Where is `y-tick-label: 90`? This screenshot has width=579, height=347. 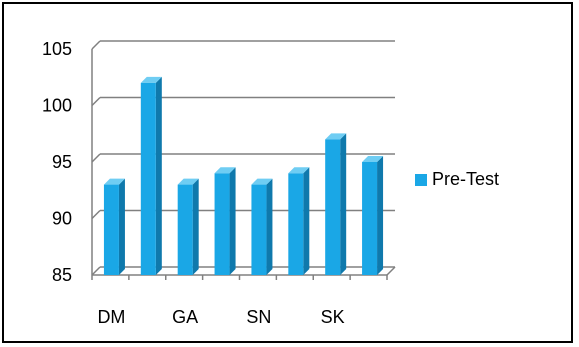
y-tick-label: 90 is located at coordinates (62, 219).